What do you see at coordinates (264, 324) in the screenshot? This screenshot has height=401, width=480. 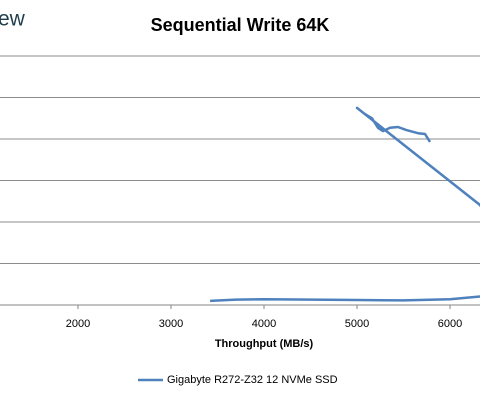 I see `x-tick-label: 4000` at bounding box center [264, 324].